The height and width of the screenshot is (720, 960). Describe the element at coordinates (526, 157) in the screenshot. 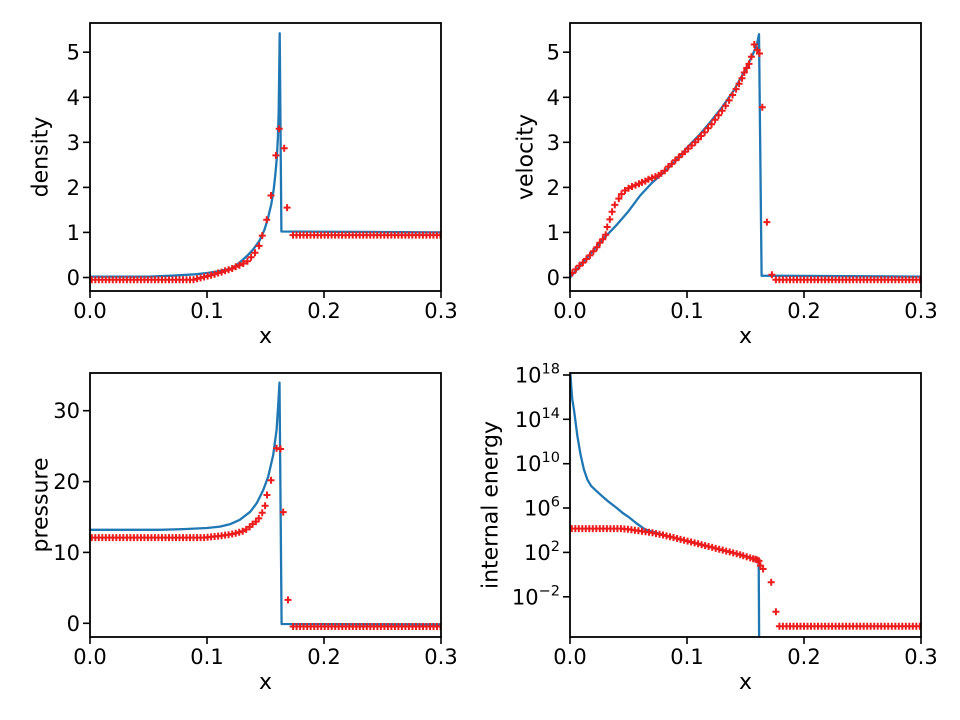

I see `y-axis-label: velocity` at that location.